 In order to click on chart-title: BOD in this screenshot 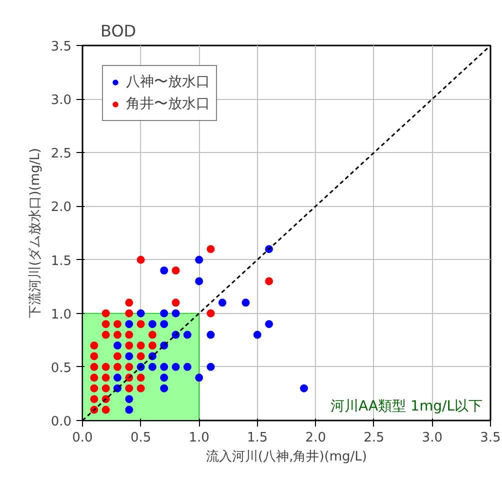, I will do `click(118, 31)`.